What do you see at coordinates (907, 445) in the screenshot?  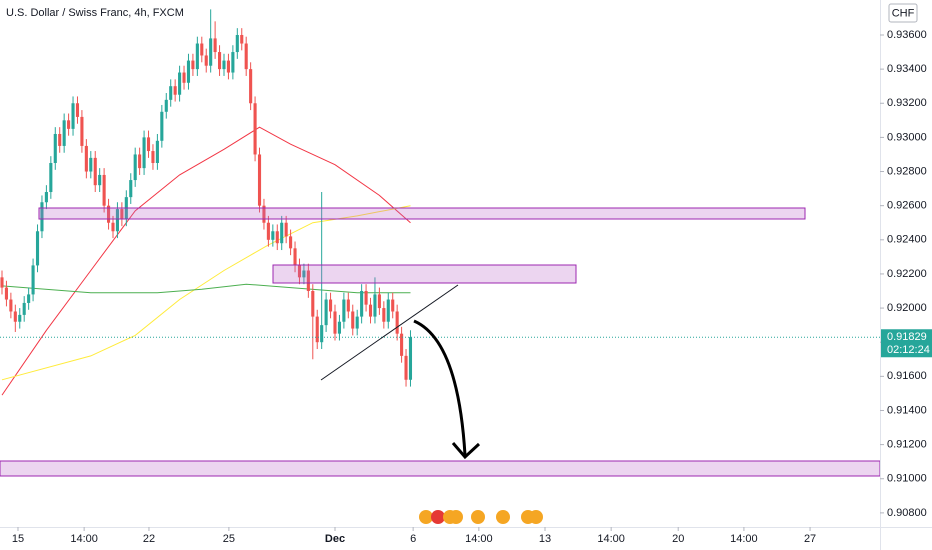 I see `y-tick-label: 0.91200` at bounding box center [907, 445].